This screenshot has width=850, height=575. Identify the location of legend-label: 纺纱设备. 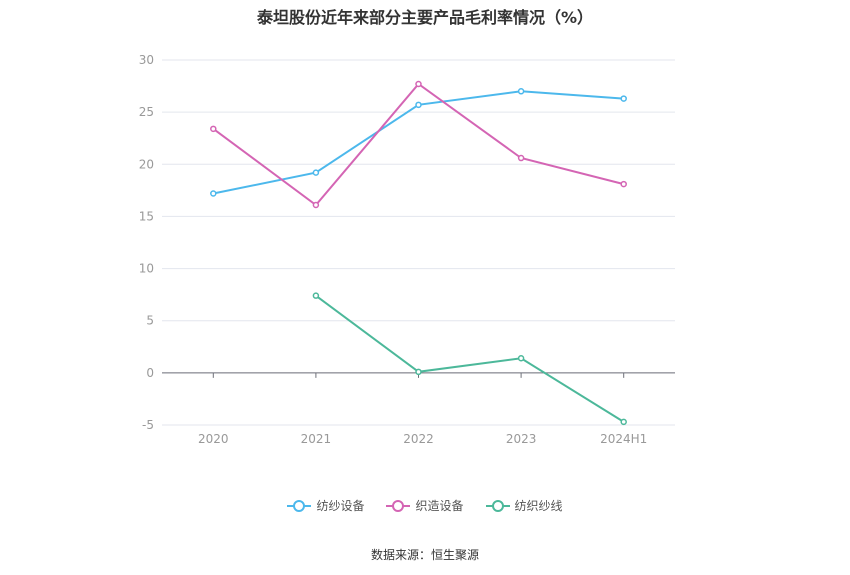
(340, 506).